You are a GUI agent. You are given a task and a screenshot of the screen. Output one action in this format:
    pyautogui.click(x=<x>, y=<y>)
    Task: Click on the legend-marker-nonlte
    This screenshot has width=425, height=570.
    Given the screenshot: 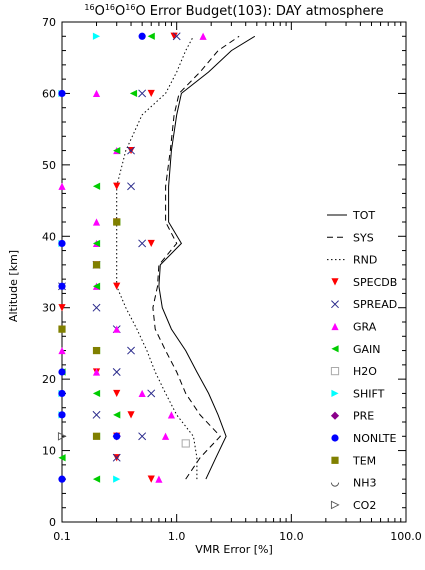 What is the action you would take?
    pyautogui.click(x=335, y=438)
    